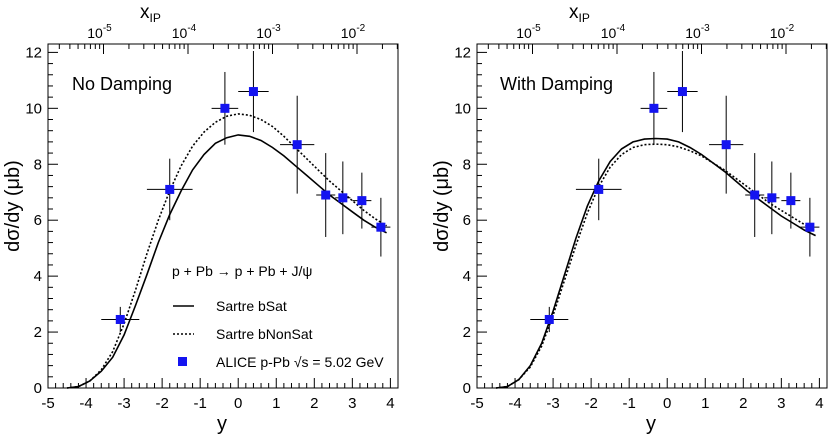 The height and width of the screenshot is (436, 830). What do you see at coordinates (300, 362) in the screenshot?
I see `legend-label-alice: ALICE p-Pb √s = 5.02 GeV` at bounding box center [300, 362].